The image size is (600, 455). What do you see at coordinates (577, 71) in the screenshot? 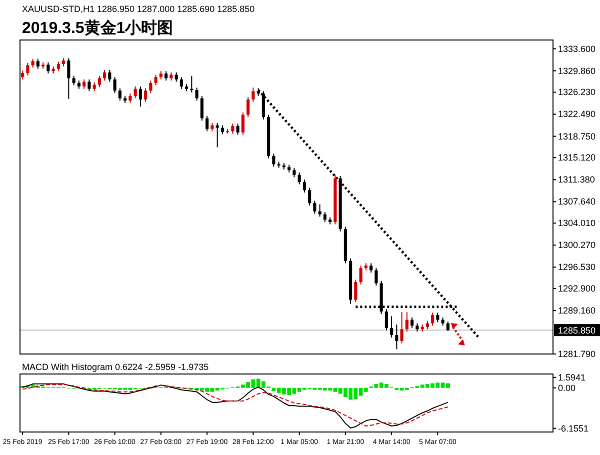
I see `y-tick-label: 1329.860` at bounding box center [577, 71].